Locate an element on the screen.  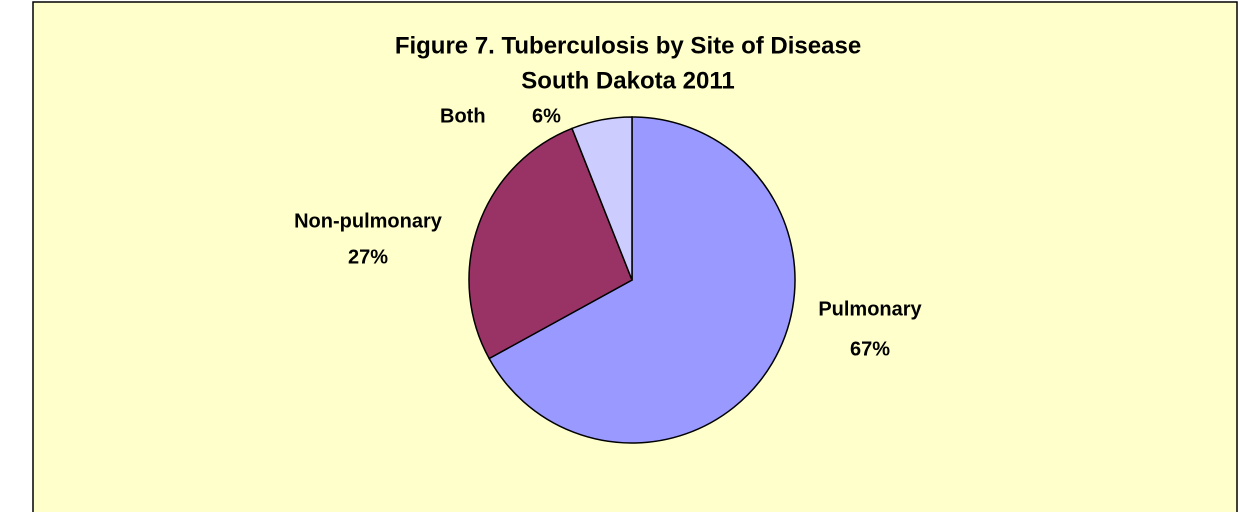
chart-subtitle: South Dakota 2011 is located at coordinates (627, 80).